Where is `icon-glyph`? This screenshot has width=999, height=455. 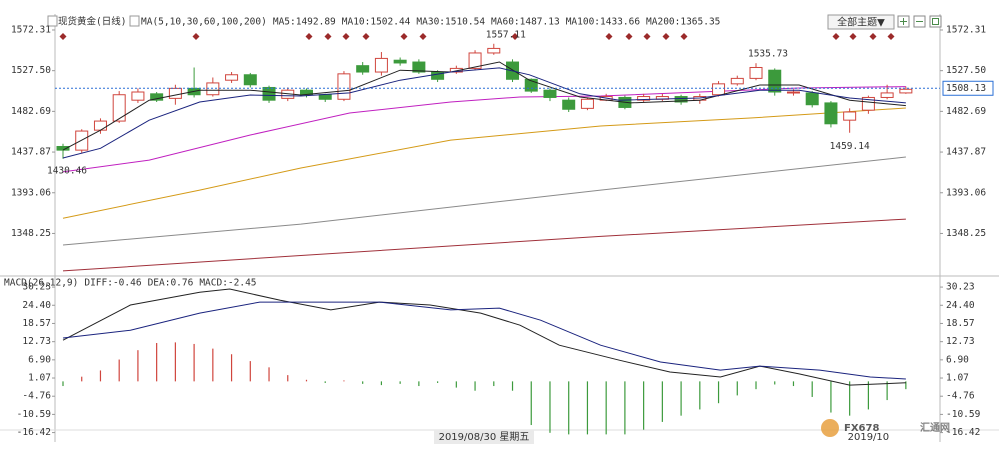 icon-glyph is located at coordinates (935, 21).